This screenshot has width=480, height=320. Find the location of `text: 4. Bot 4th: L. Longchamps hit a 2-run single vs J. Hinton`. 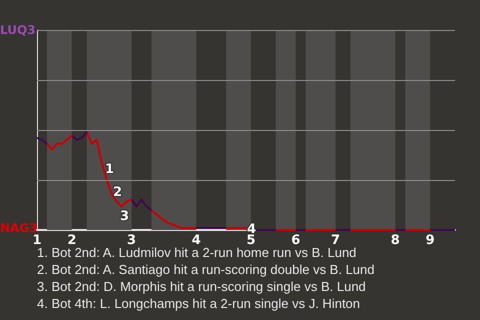

text: 4. Bot 4th: L. Longchamps hit a 2-run single vs J. Hinton is located at coordinates (199, 303).